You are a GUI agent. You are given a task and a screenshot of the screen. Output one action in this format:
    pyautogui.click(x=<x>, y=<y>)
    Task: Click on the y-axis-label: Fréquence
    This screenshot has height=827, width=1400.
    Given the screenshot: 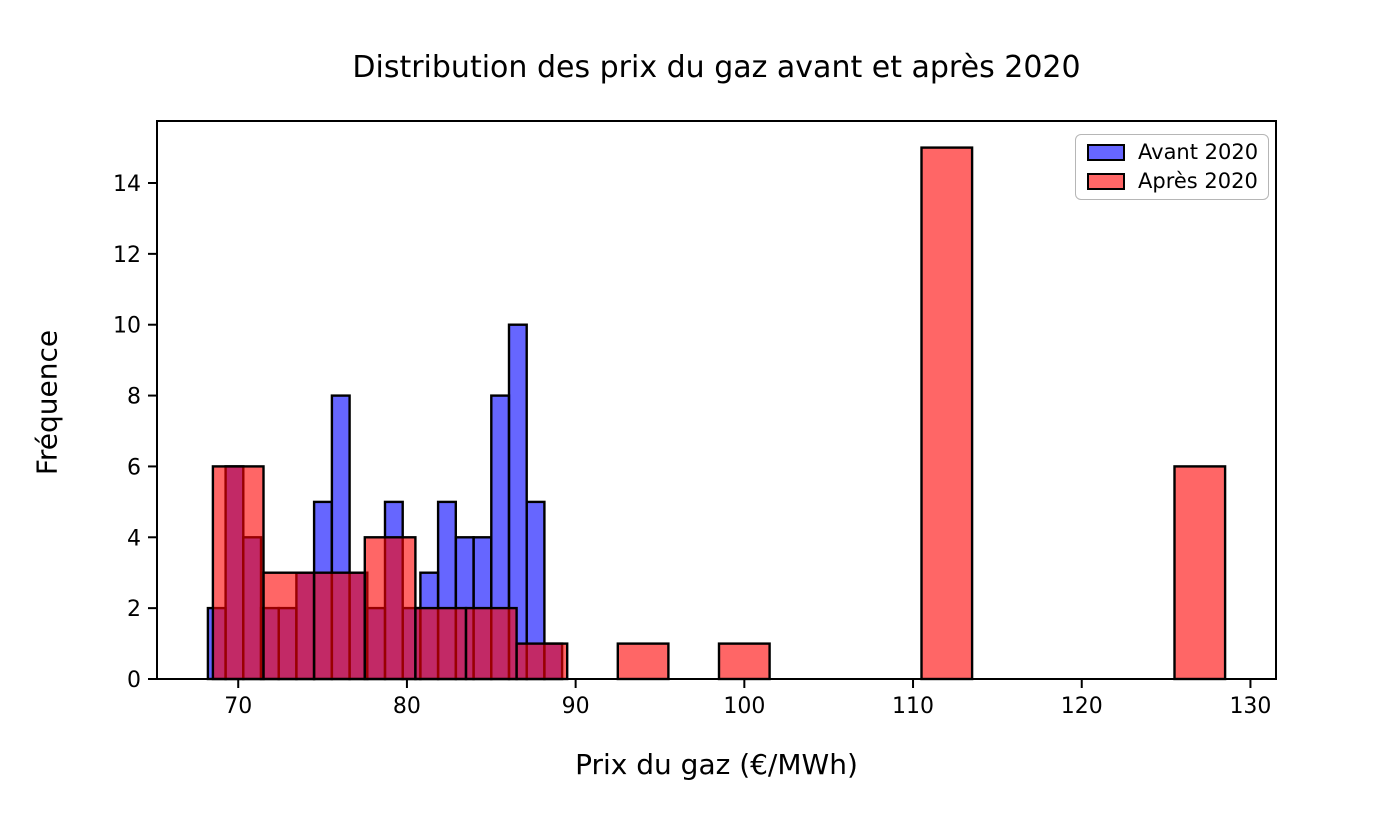 What is the action you would take?
    pyautogui.click(x=47, y=402)
    